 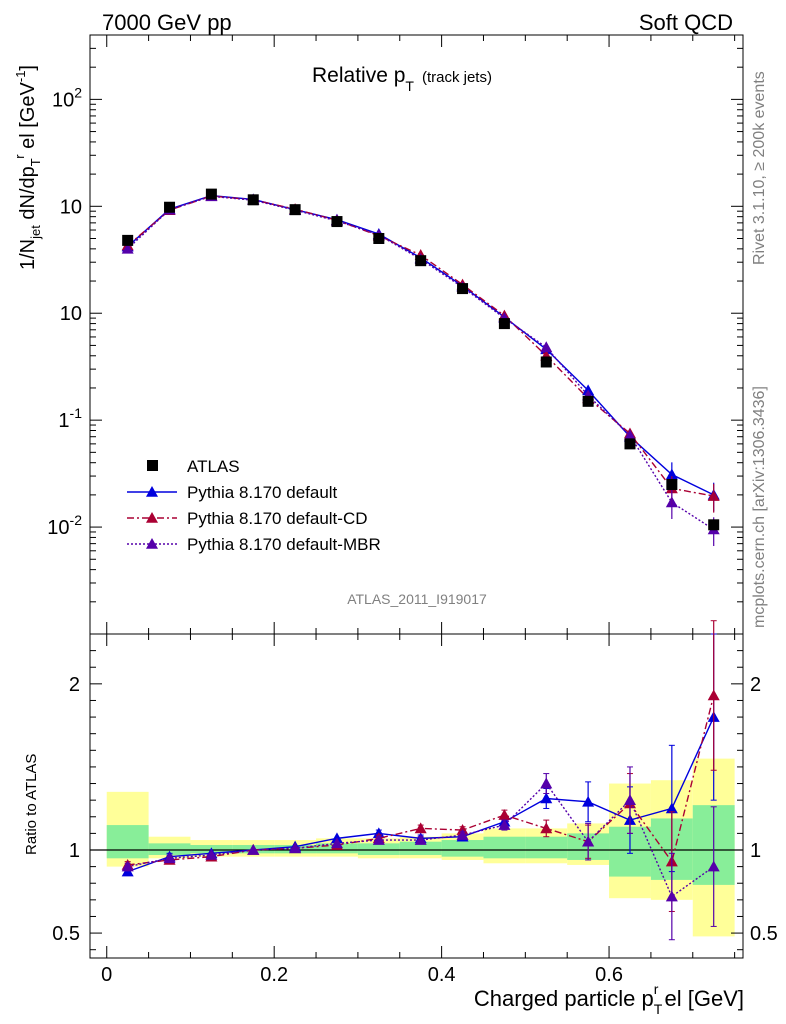 I want to click on legend-label: Pythia 8.170 default-MBR, so click(x=284, y=544).